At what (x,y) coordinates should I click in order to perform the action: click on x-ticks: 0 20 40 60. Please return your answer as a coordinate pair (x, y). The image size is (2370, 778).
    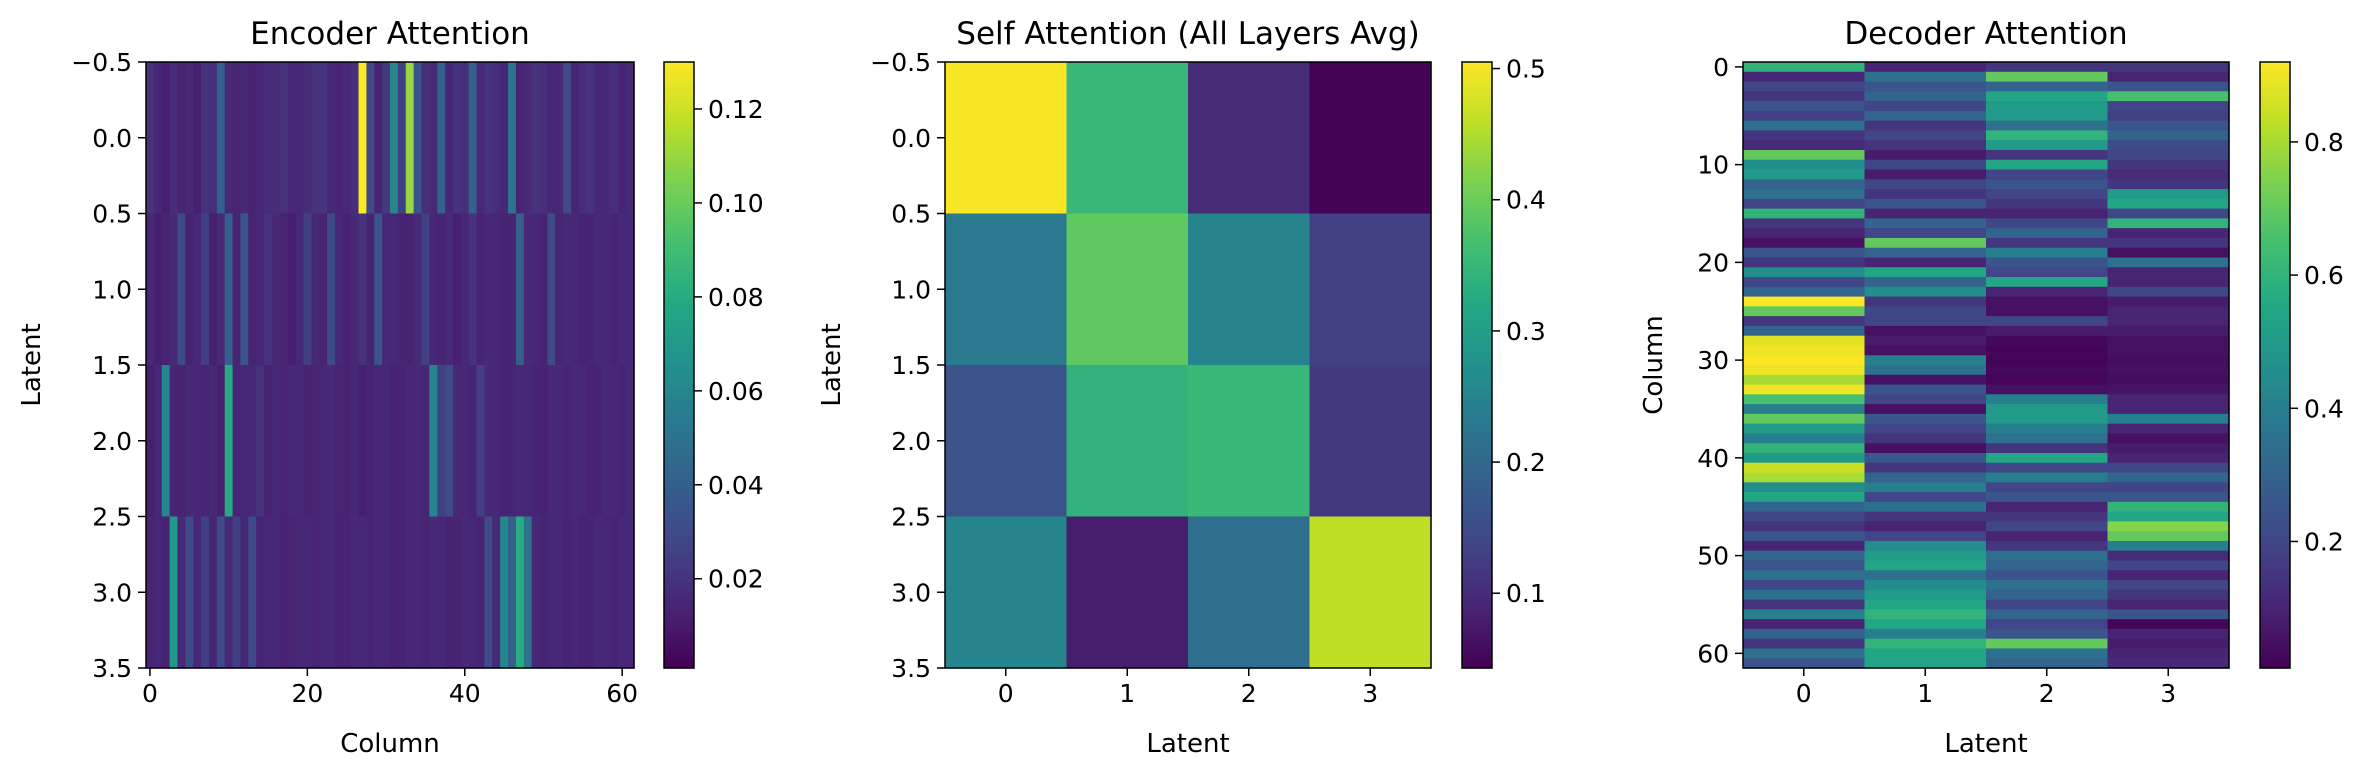
    Looking at the image, I should click on (390, 688).